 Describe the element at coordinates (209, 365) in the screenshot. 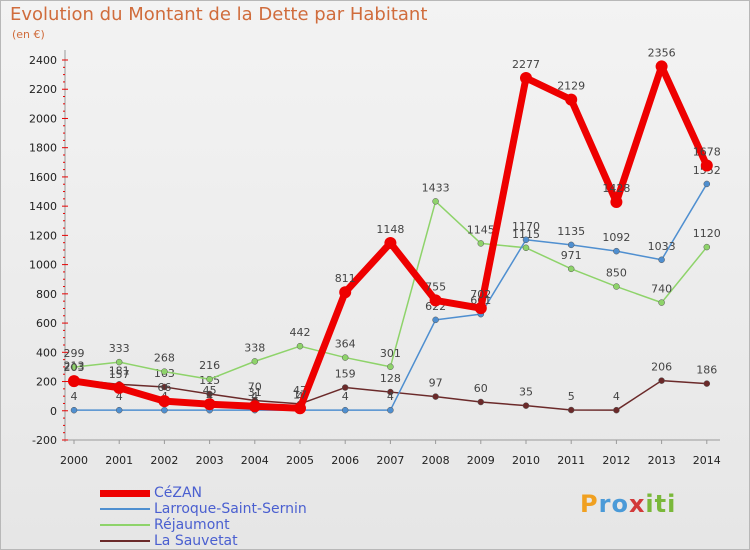

I see `data-label: 216` at that location.